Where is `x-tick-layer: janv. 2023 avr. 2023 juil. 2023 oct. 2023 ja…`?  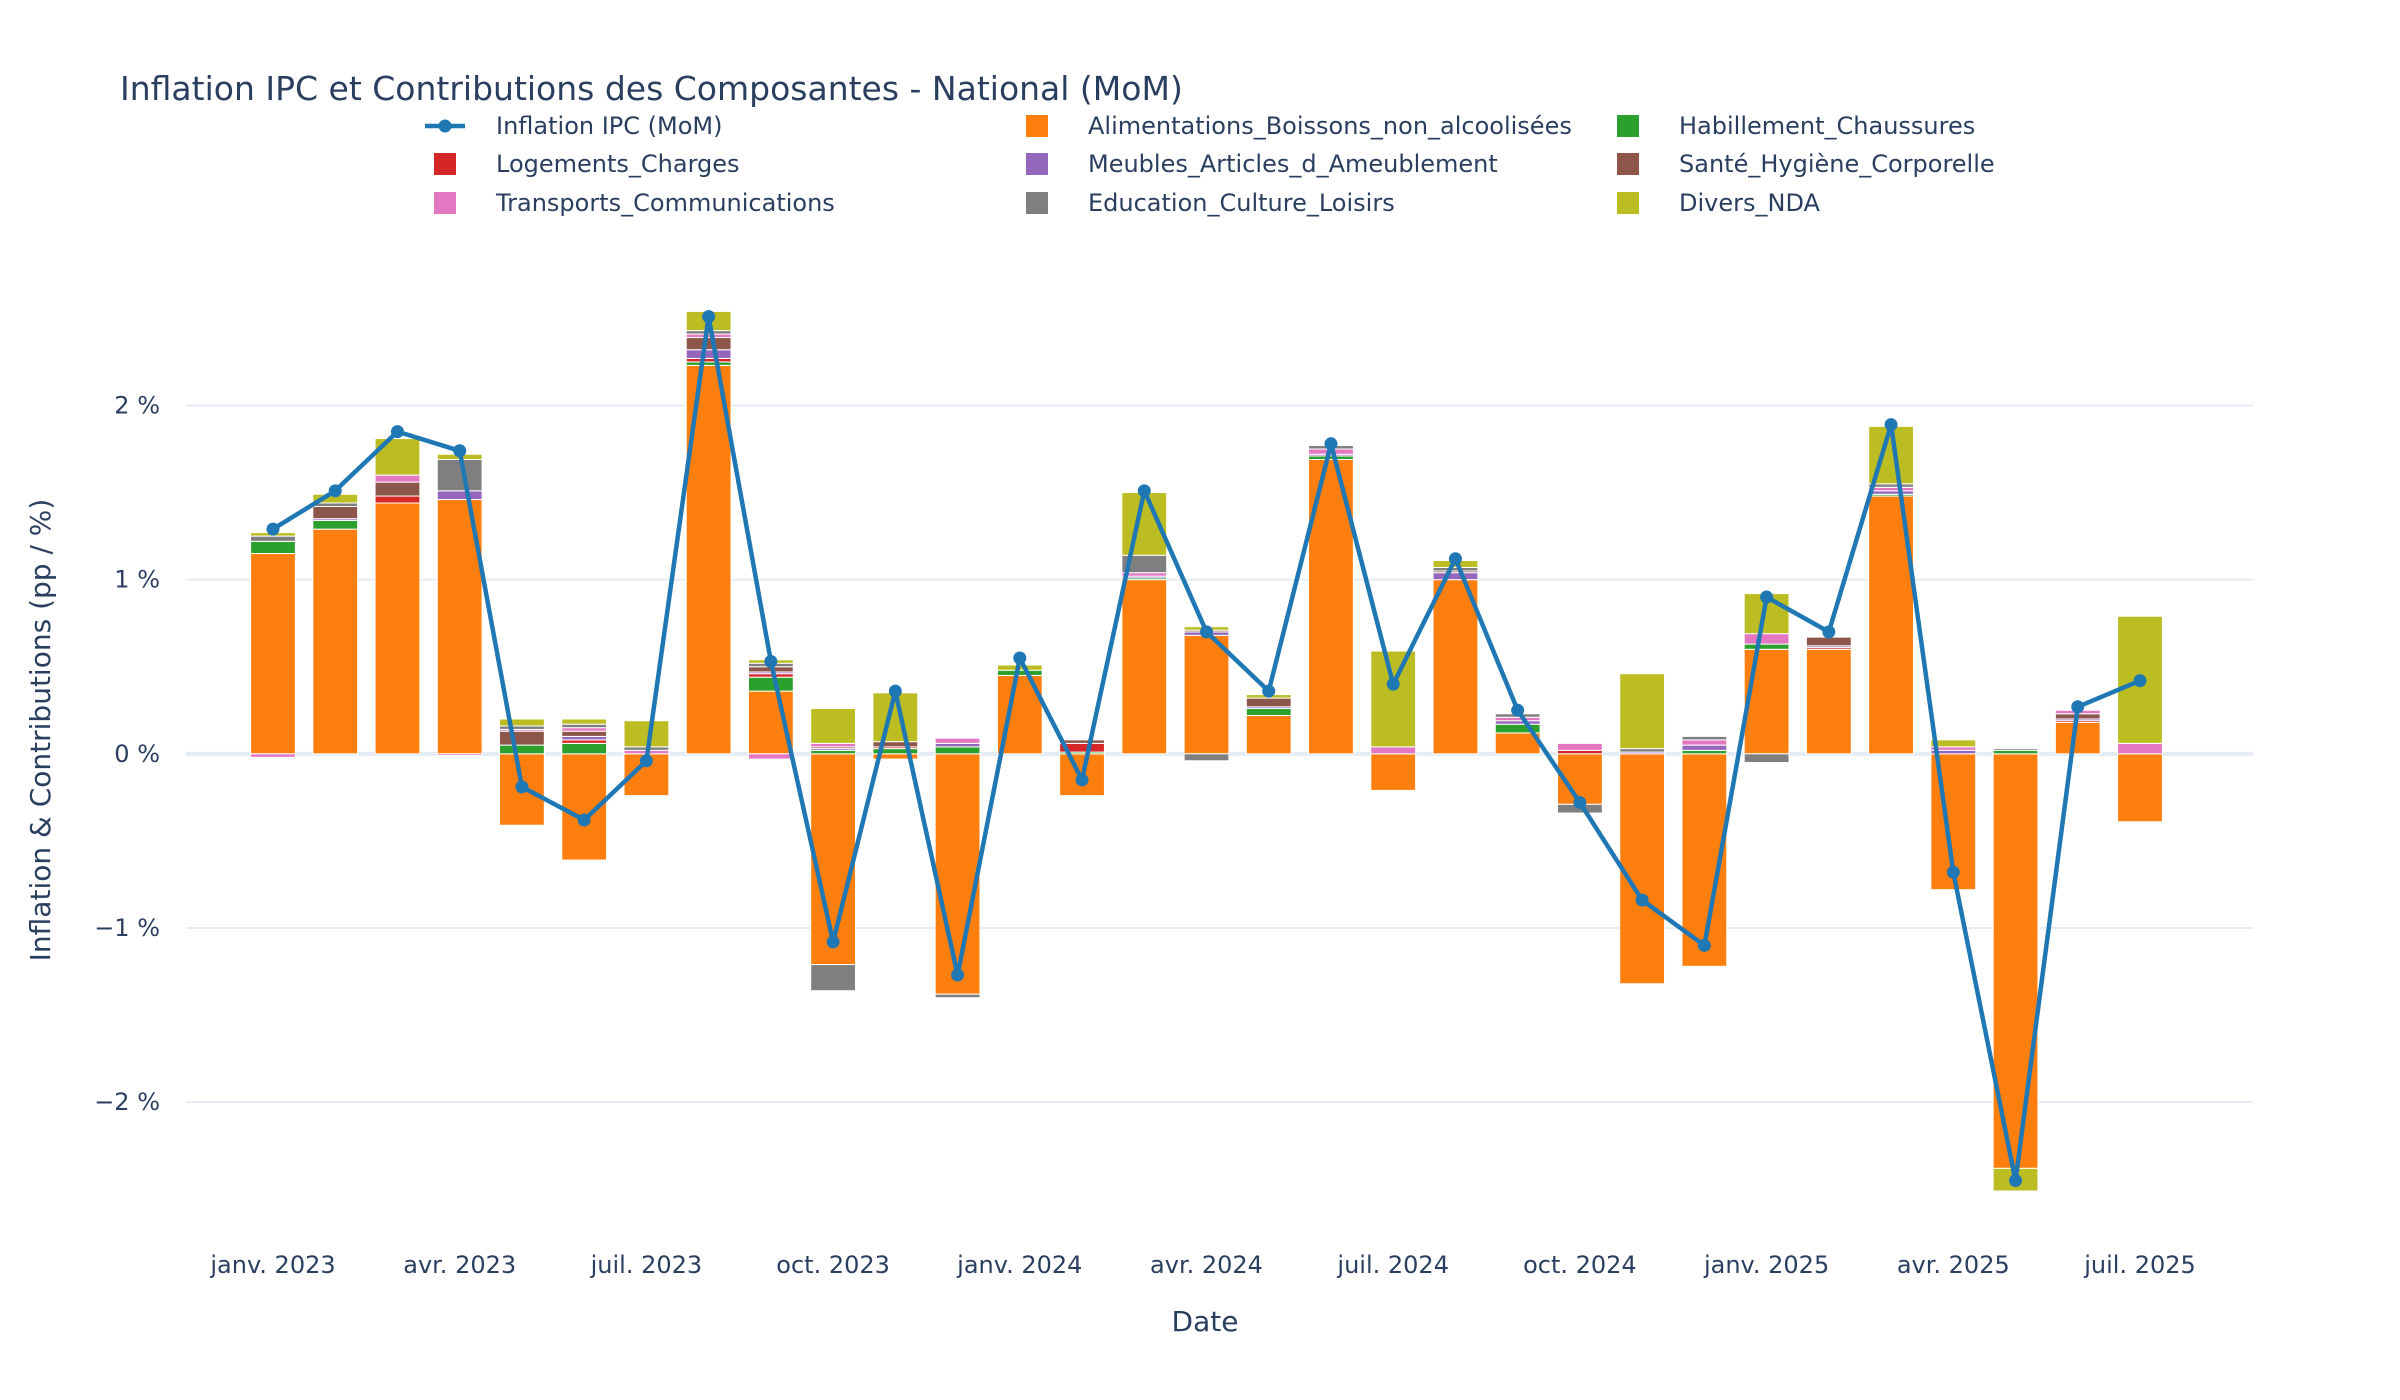 x-tick-layer: janv. 2023 avr. 2023 juil. 2023 oct. 2023 ja… is located at coordinates (1202, 1265).